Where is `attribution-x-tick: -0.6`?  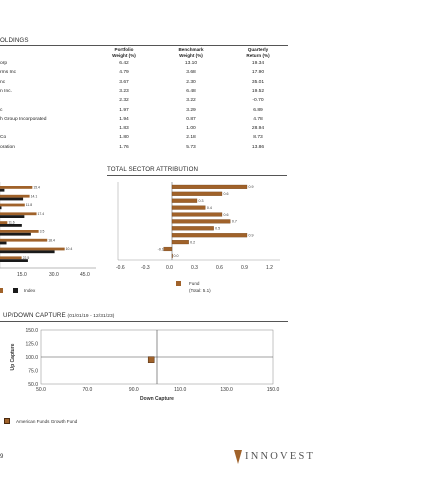
attribution-x-tick: -0.6 is located at coordinates (120, 268).